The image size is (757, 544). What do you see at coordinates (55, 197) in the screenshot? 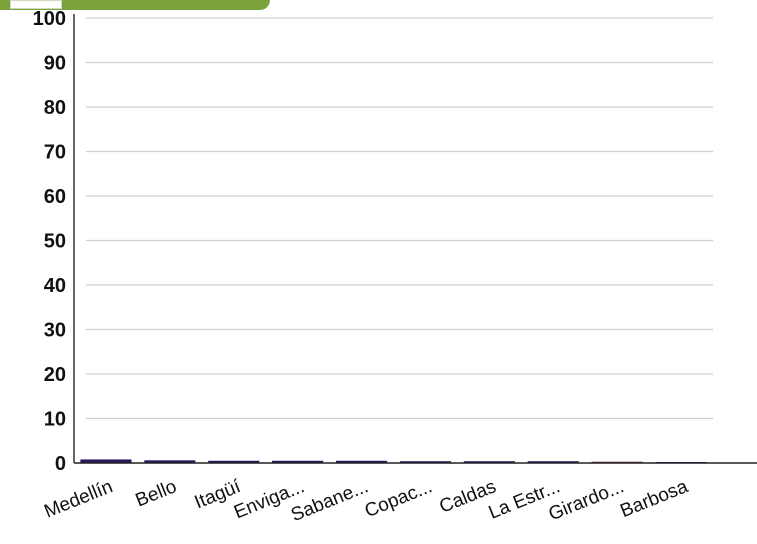
I see `y-tick-label: 60` at bounding box center [55, 197].